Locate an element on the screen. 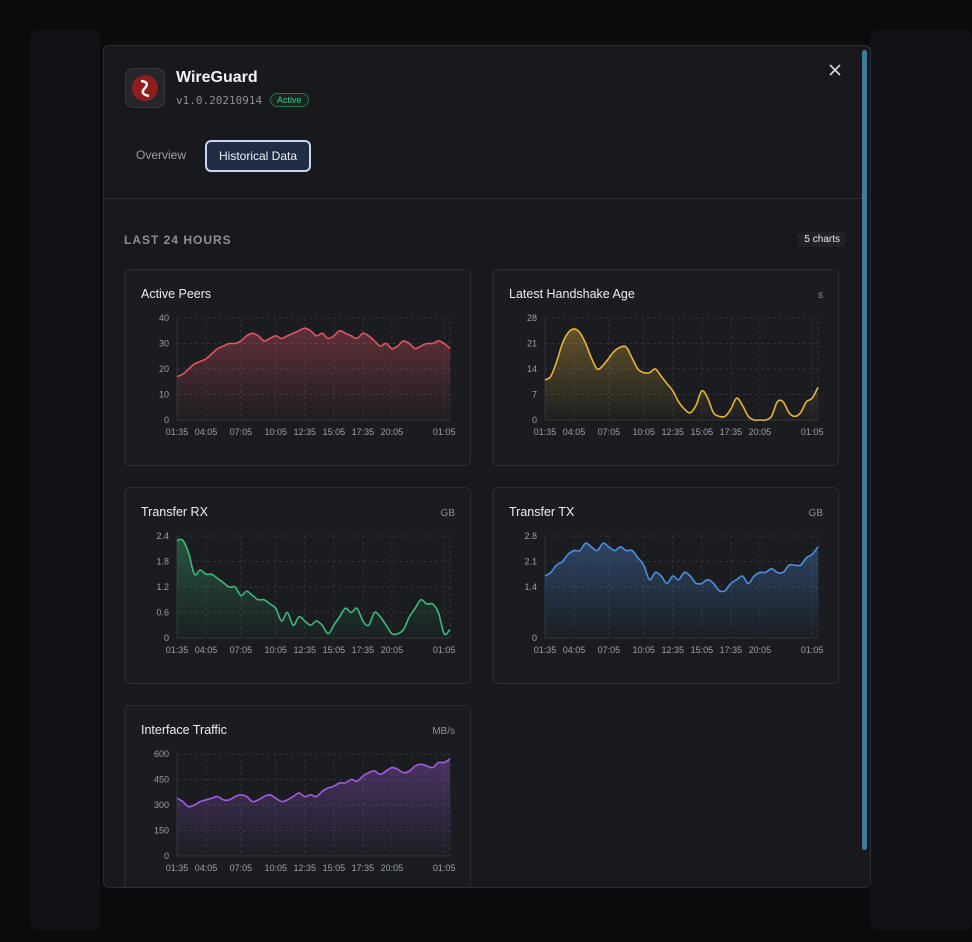 The height and width of the screenshot is (942, 972). y-tick-label: 14 is located at coordinates (532, 369).